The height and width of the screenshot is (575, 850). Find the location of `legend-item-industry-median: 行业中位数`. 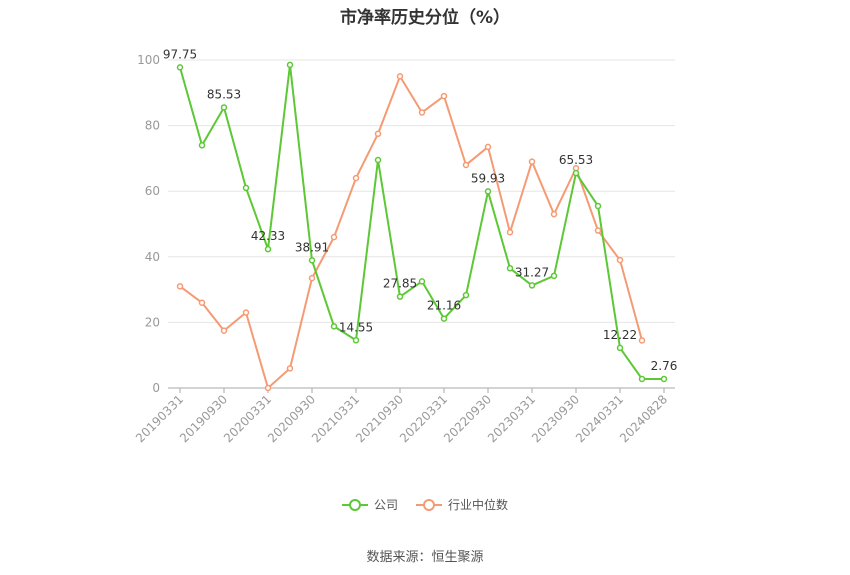

legend-item-industry-median: 行业中位数 is located at coordinates (462, 504).